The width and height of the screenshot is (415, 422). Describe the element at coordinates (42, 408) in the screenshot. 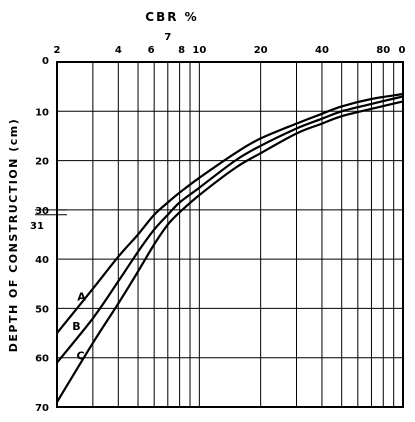

I see `y-tick-label: 70` at that location.